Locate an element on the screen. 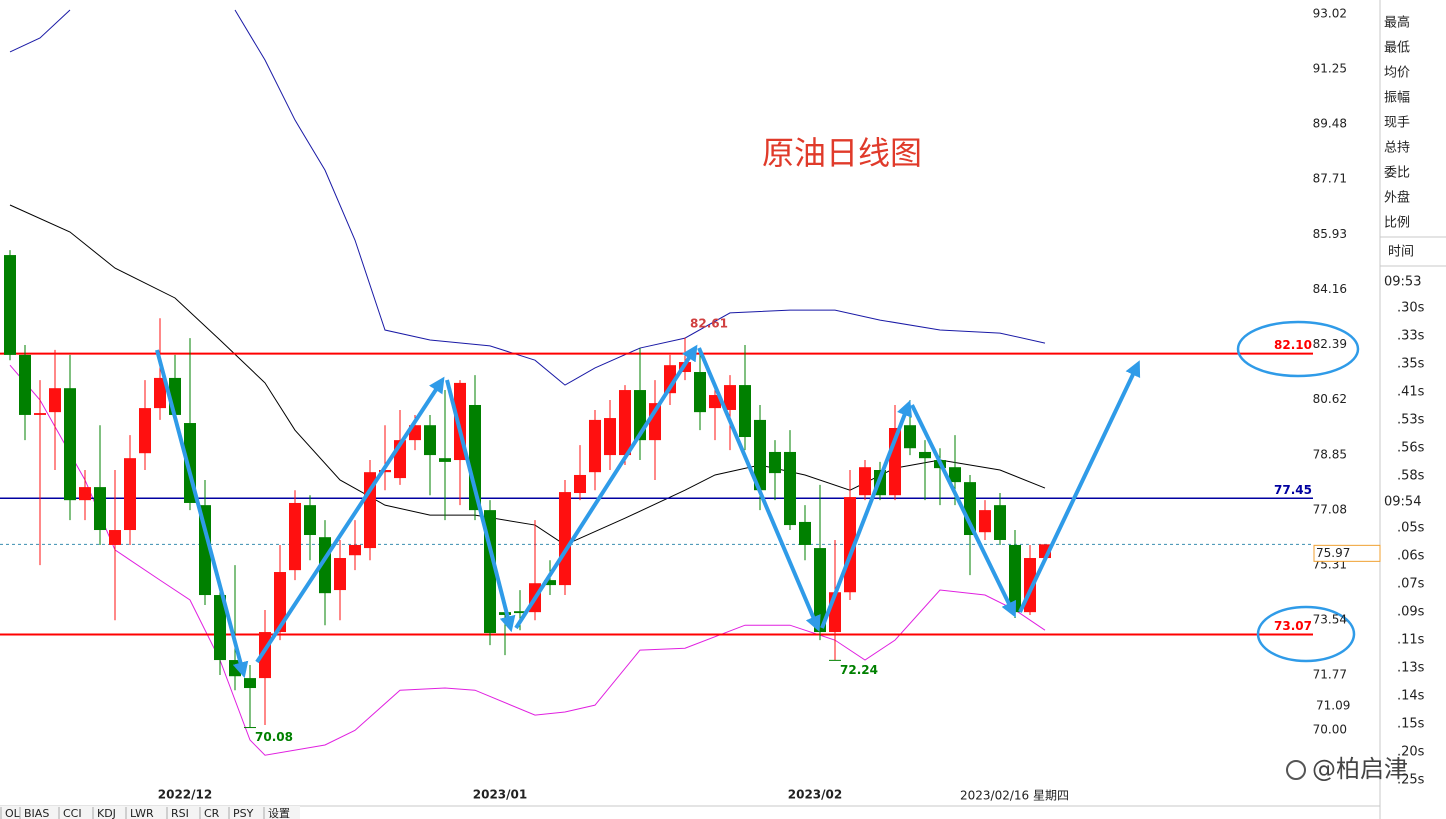  seconds-label: .11s is located at coordinates (1411, 640).